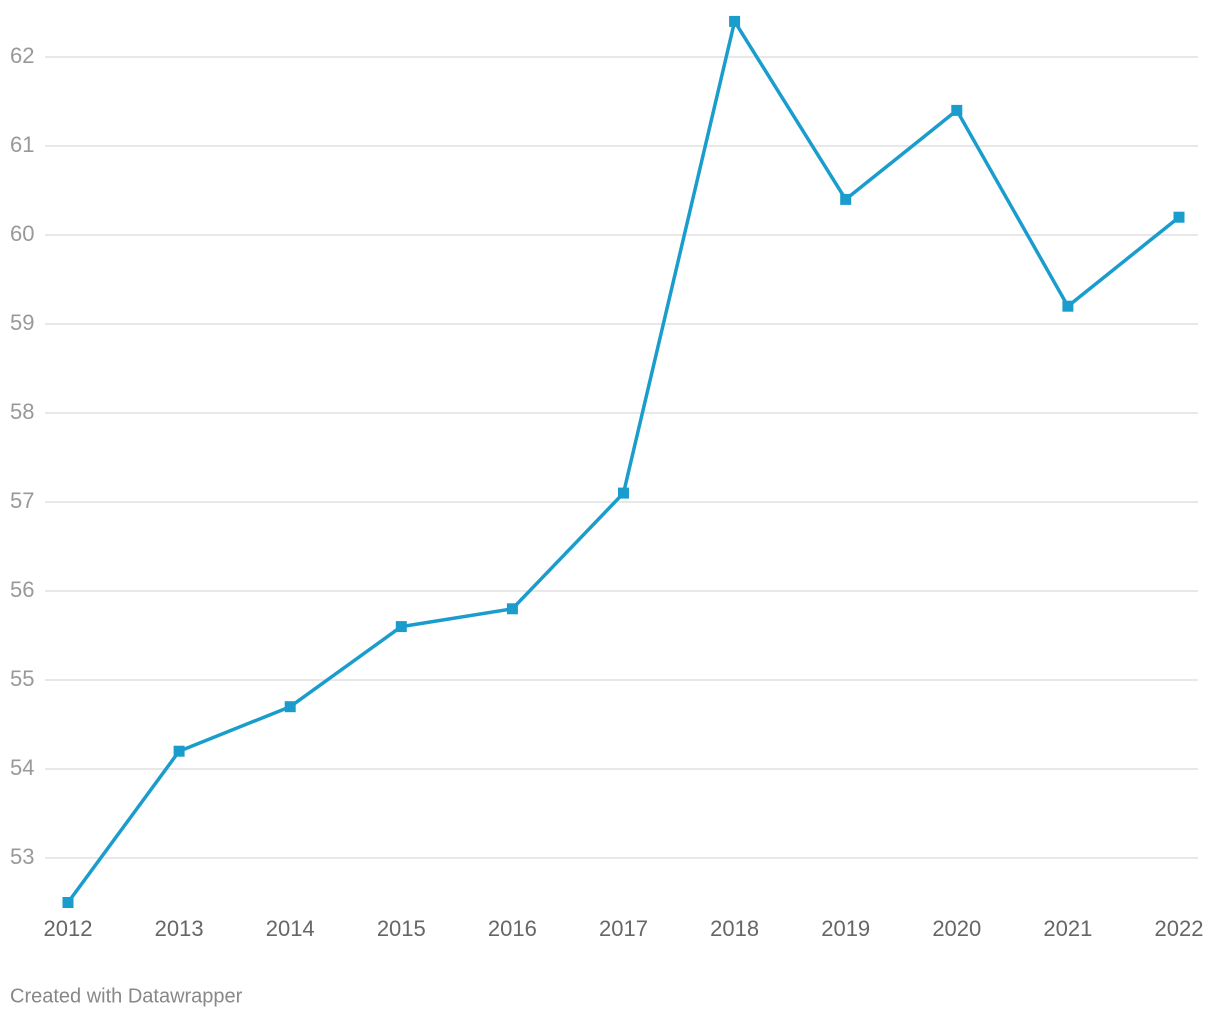  Describe the element at coordinates (22, 856) in the screenshot. I see `y-tick-label: 53` at that location.